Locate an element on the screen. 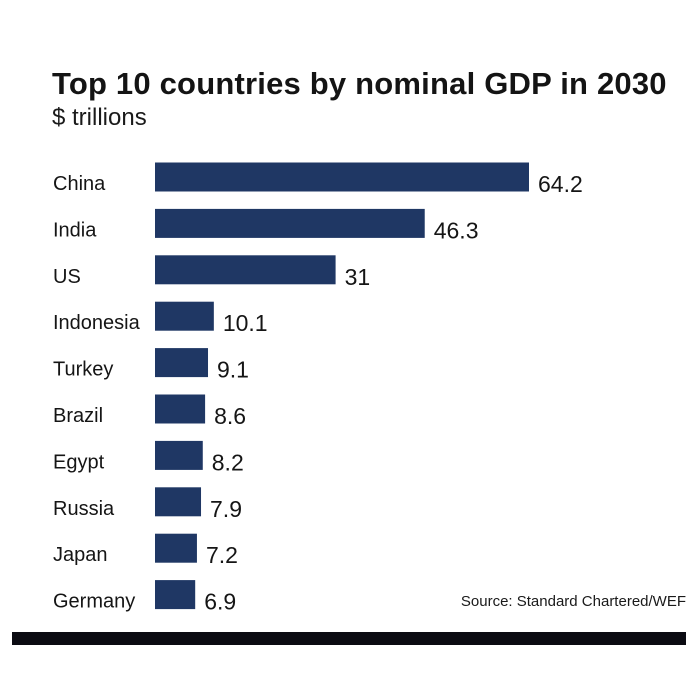 The image size is (700, 700). value-label: 6.9 is located at coordinates (220, 602).